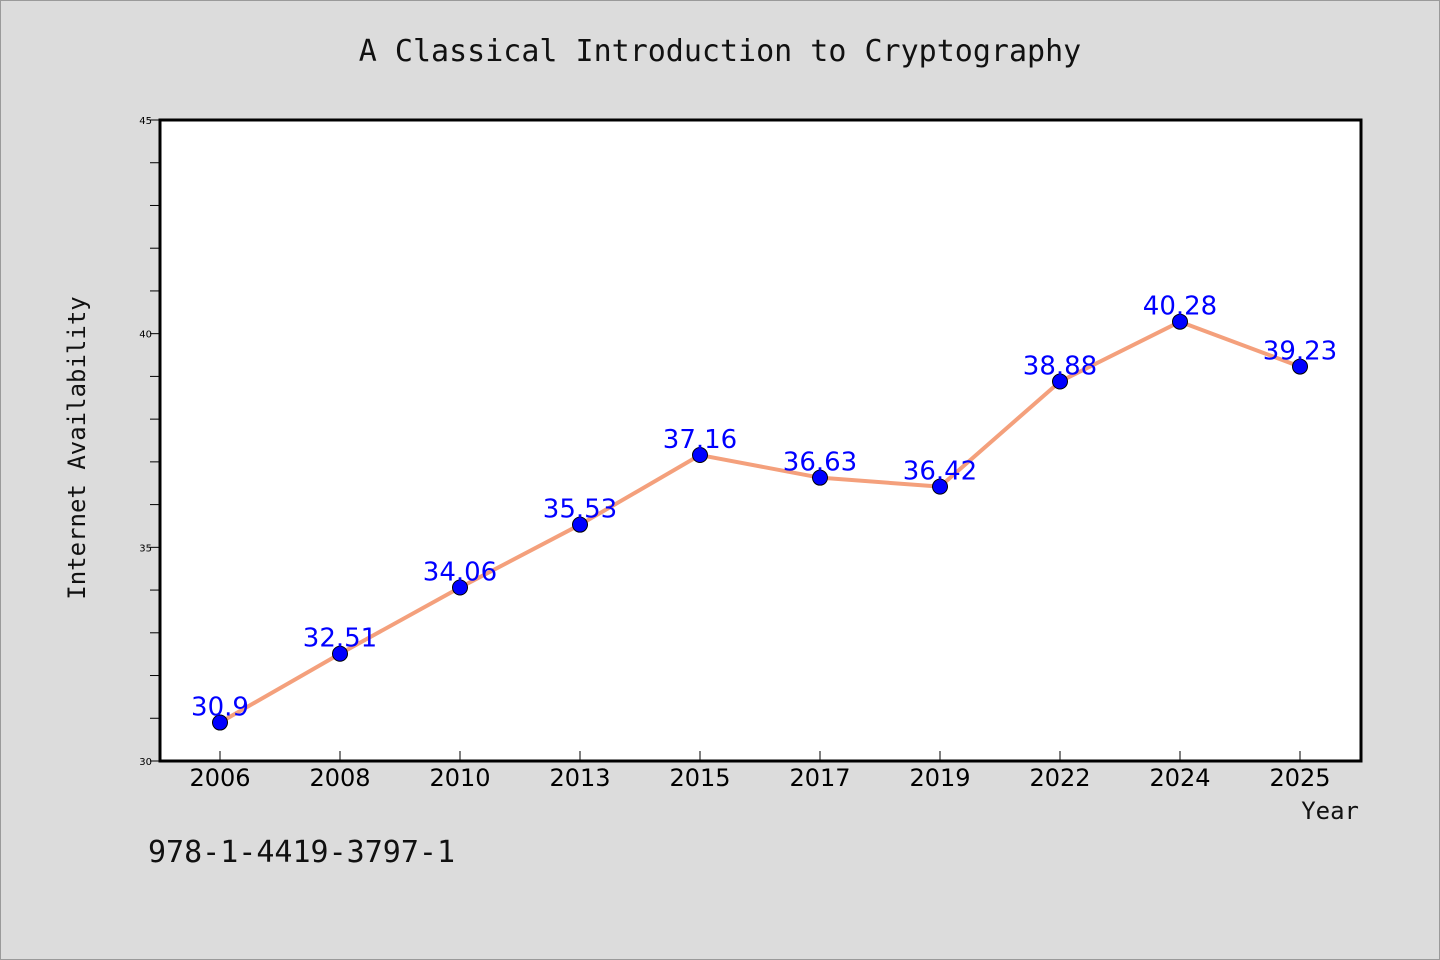  Describe the element at coordinates (145, 335) in the screenshot. I see `y-tick-label: 40` at that location.